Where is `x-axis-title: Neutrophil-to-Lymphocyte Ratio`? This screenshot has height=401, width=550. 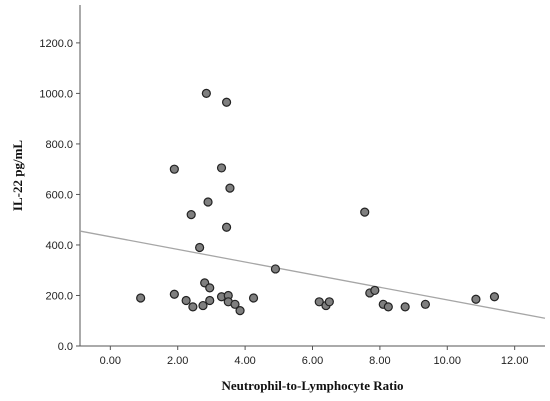 x-axis-title: Neutrophil-to-Lymphocyte Ratio is located at coordinates (312, 385).